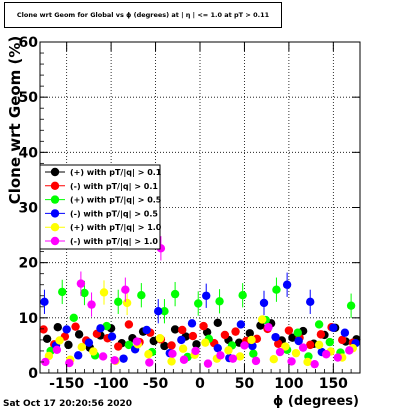  Describe the element at coordinates (29, 209) in the screenshot. I see `y-tick-label: 30` at that location.